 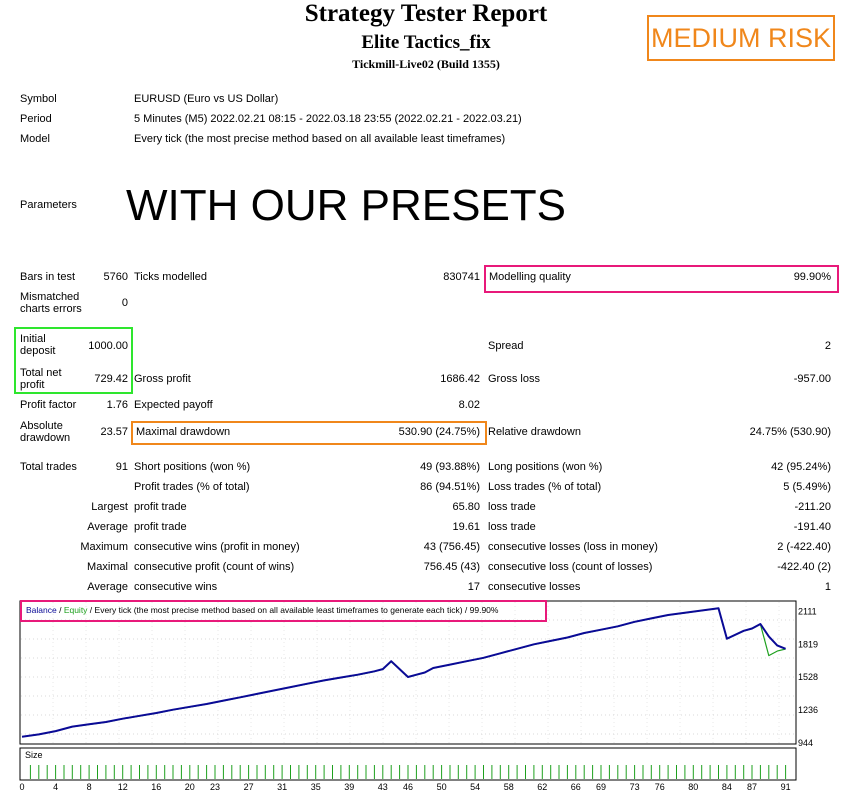 What do you see at coordinates (217, 547) in the screenshot?
I see `max-wins-label: consecutive wins (profit in money)` at bounding box center [217, 547].